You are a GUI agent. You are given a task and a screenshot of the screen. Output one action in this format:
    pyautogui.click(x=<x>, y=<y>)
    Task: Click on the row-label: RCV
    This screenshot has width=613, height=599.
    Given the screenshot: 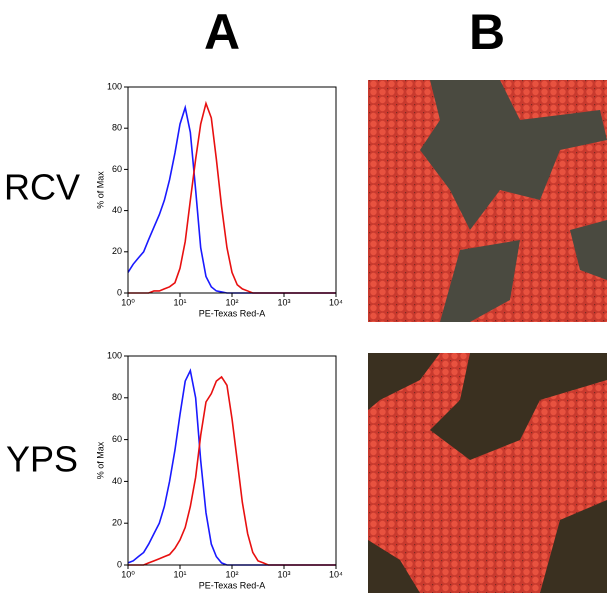 What is the action you would take?
    pyautogui.click(x=42, y=187)
    